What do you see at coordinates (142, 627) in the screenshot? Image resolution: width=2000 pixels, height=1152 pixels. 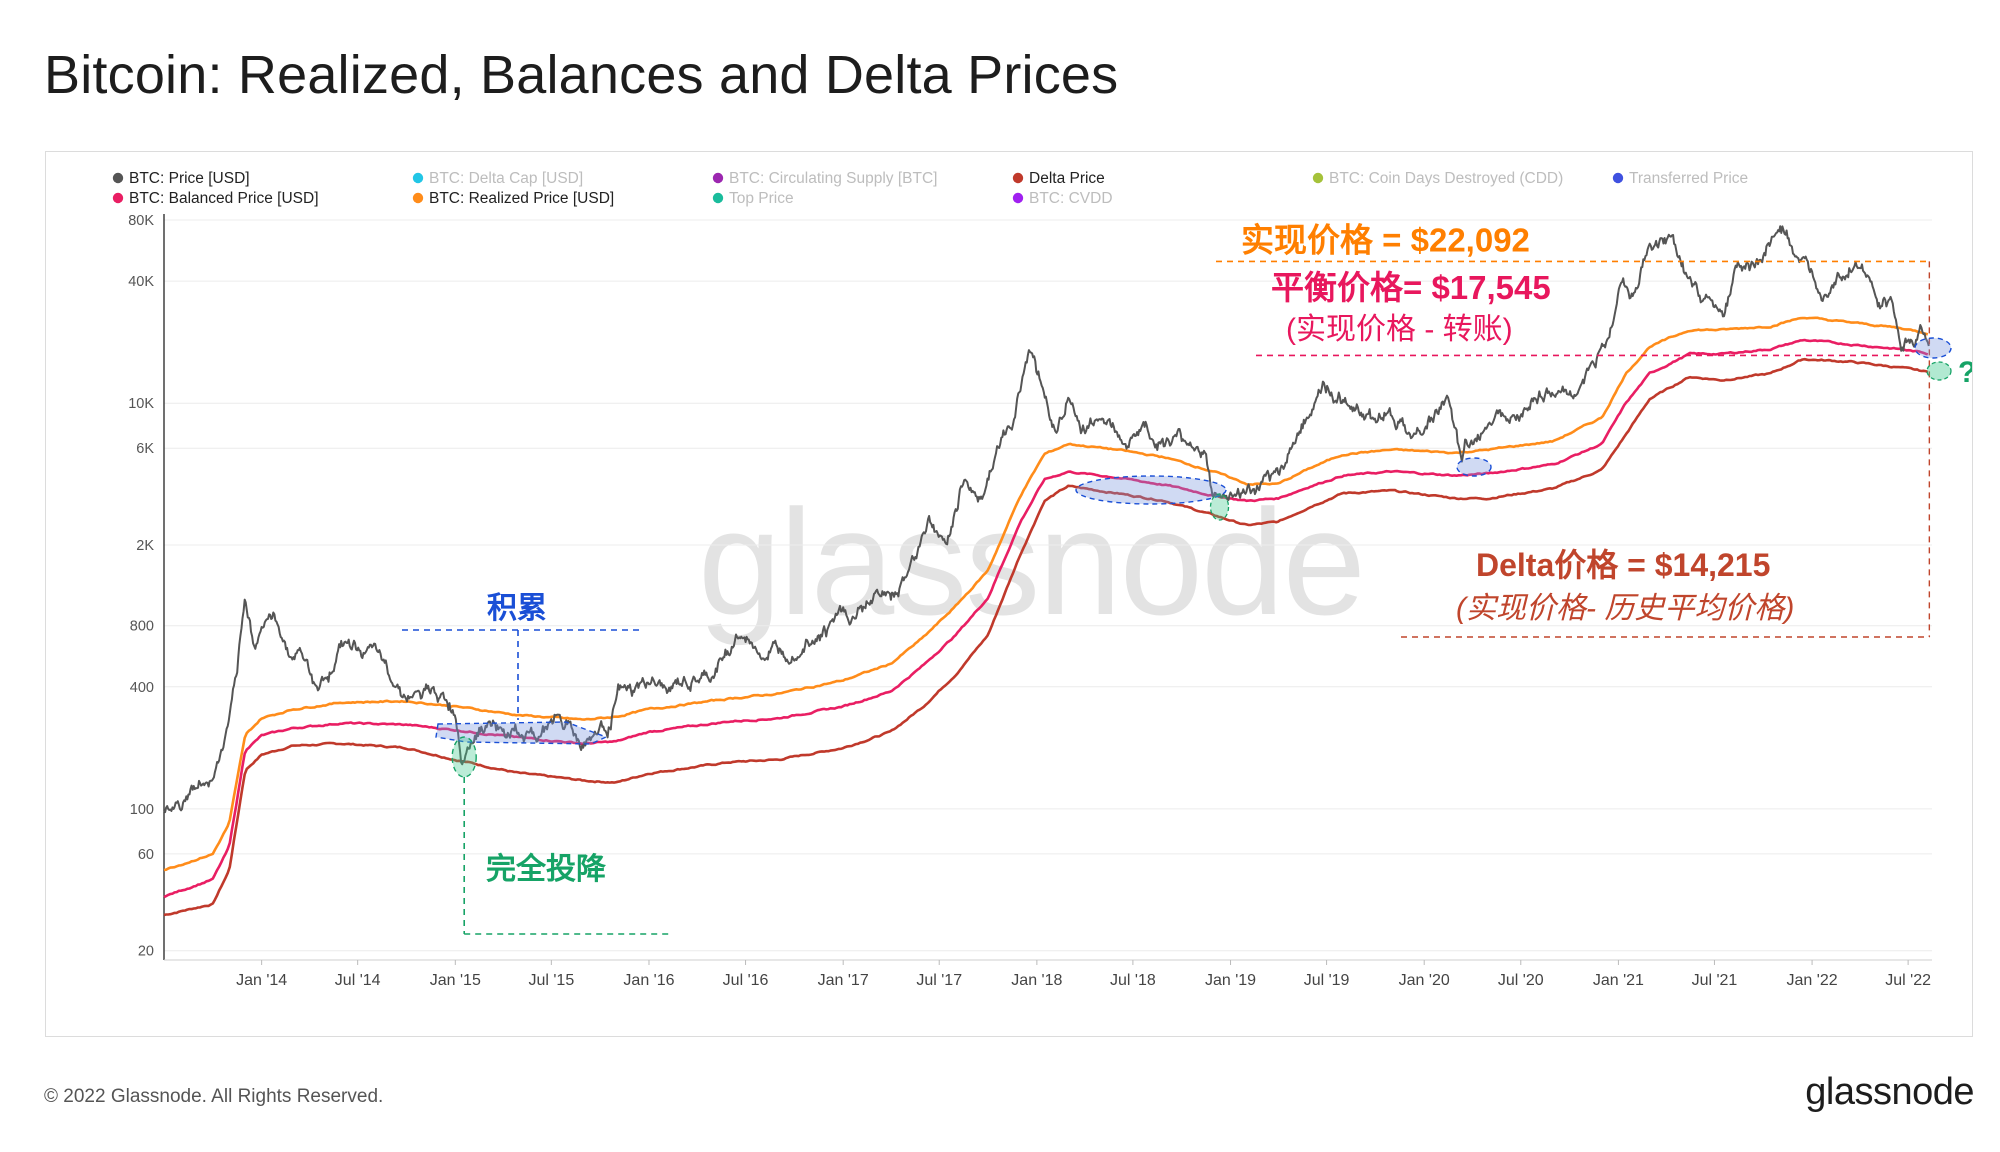 I see `y-tick-label: 800` at bounding box center [142, 627].